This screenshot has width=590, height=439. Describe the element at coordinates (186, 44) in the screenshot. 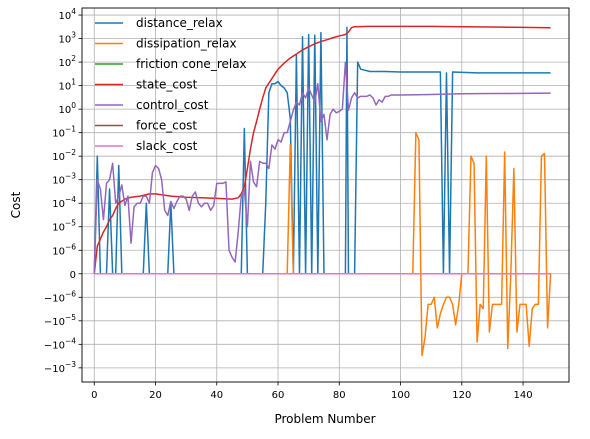

I see `legend-label: dissipation_relax` at that location.